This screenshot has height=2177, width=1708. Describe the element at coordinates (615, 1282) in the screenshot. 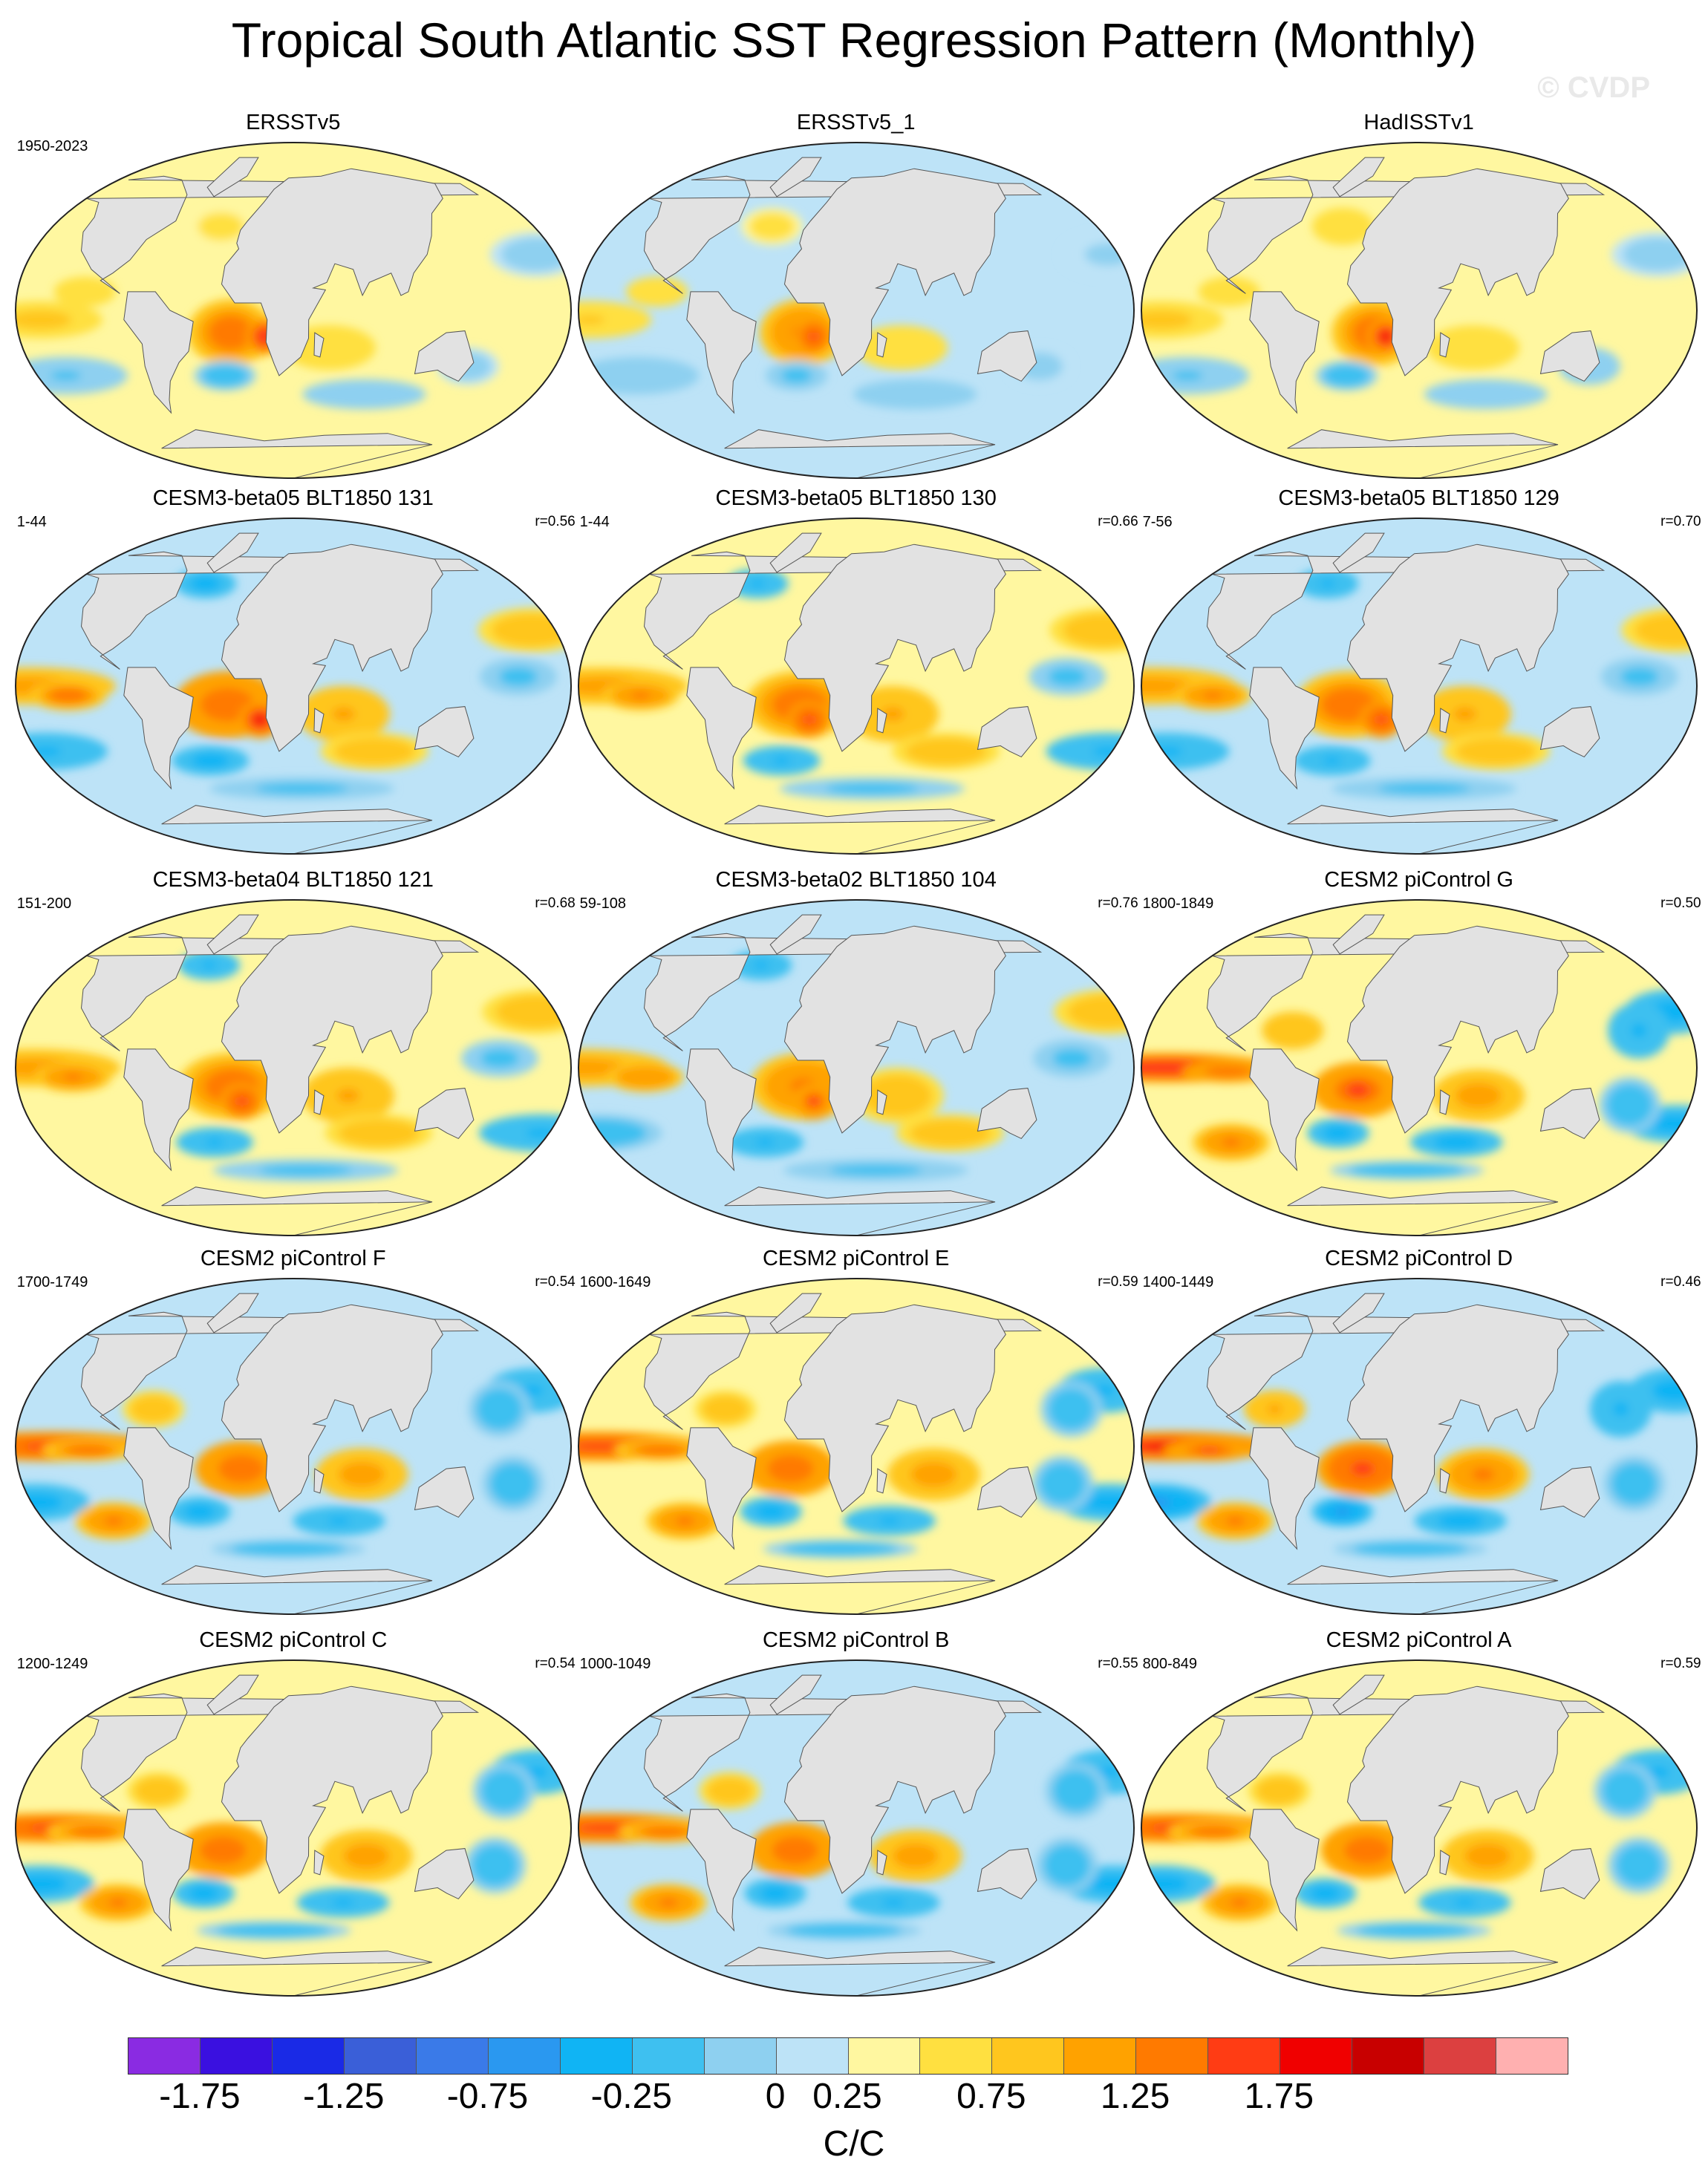

I see `panel-year-range: 1600-1649` at that location.